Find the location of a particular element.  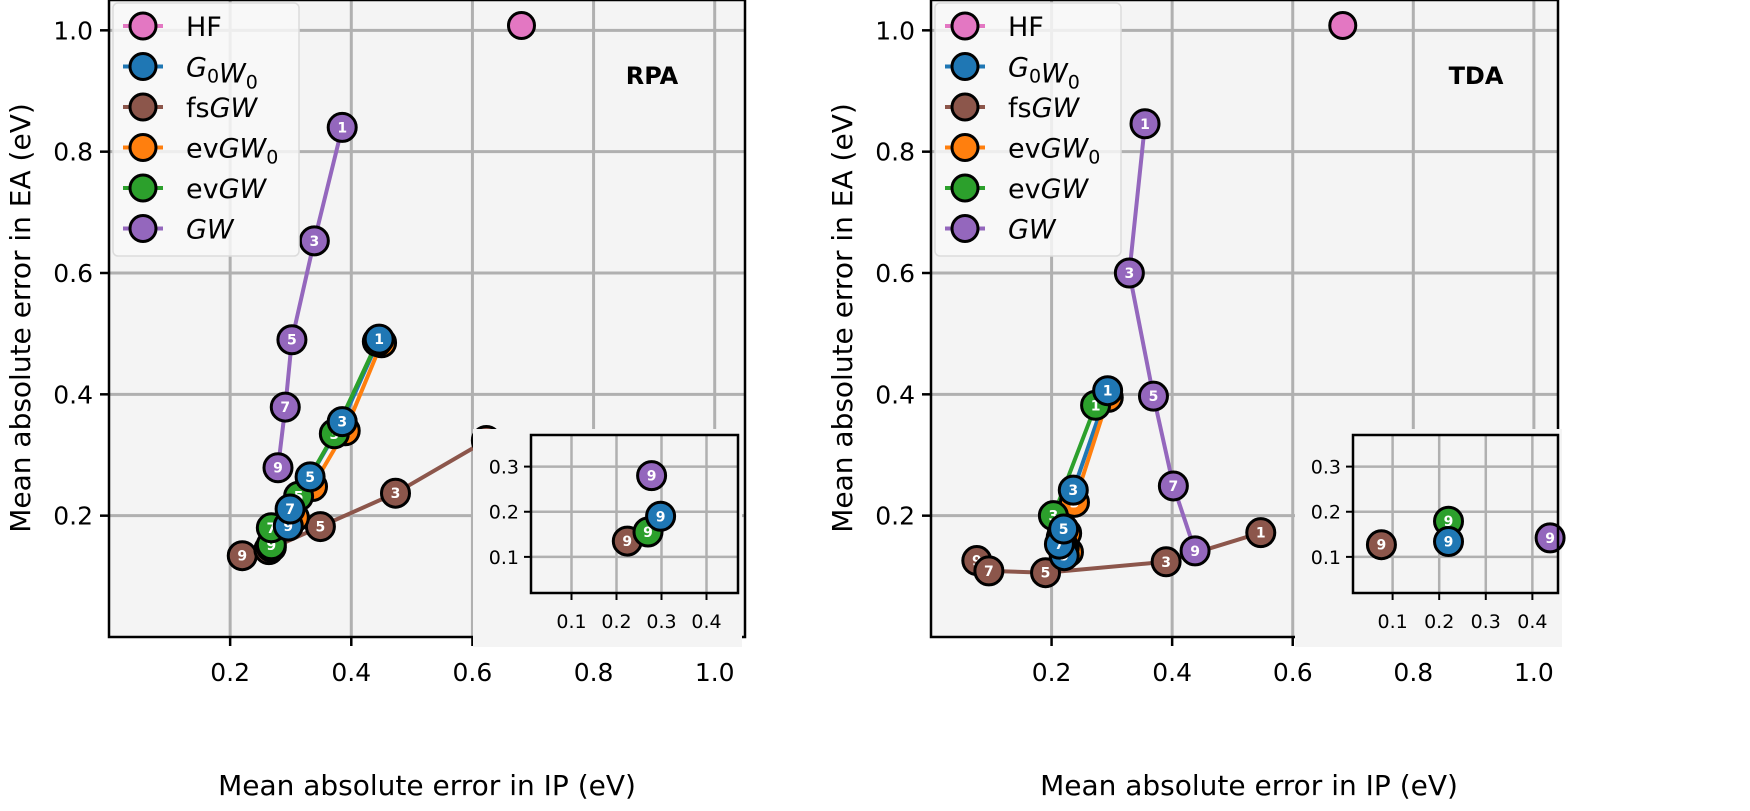

legend-label: fsGW is located at coordinates (1044, 108).